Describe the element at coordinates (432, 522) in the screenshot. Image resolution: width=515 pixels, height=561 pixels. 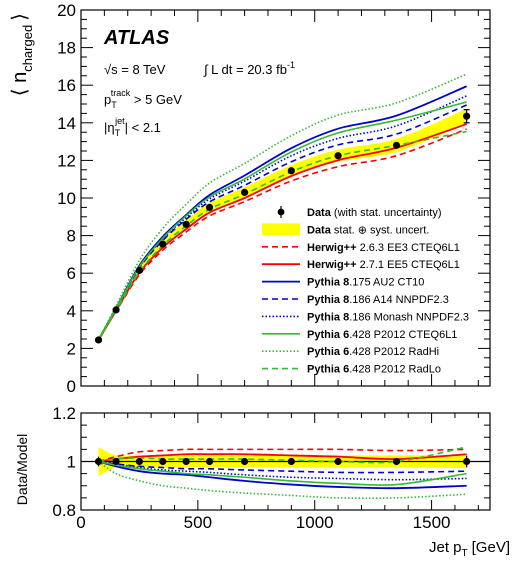
I see `x-tick-label: 1500` at that location.